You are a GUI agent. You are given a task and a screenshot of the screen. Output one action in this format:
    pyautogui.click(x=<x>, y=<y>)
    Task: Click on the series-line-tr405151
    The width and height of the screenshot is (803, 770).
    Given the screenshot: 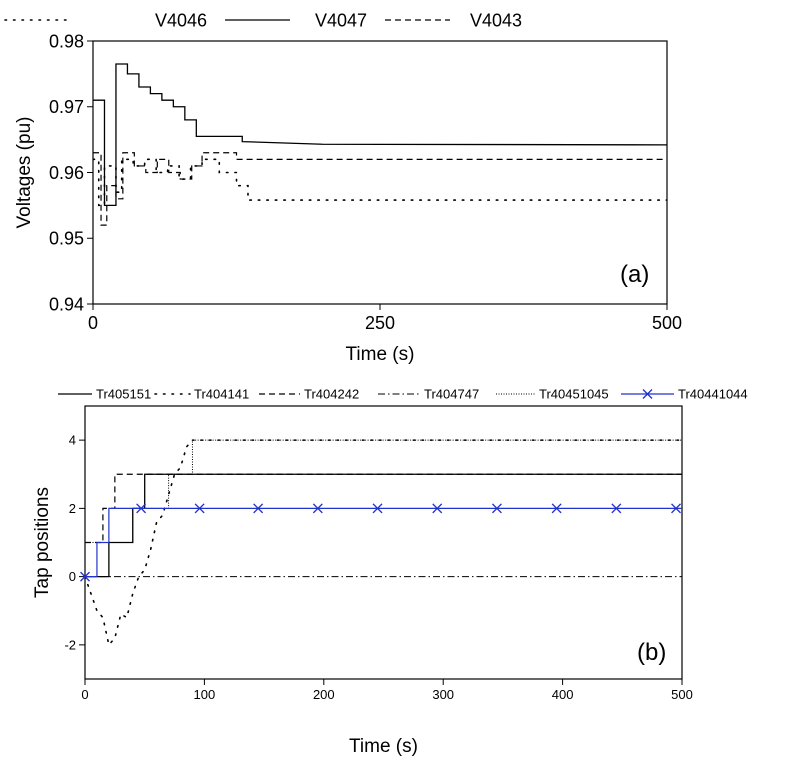 What is the action you would take?
    pyautogui.click(x=383, y=525)
    